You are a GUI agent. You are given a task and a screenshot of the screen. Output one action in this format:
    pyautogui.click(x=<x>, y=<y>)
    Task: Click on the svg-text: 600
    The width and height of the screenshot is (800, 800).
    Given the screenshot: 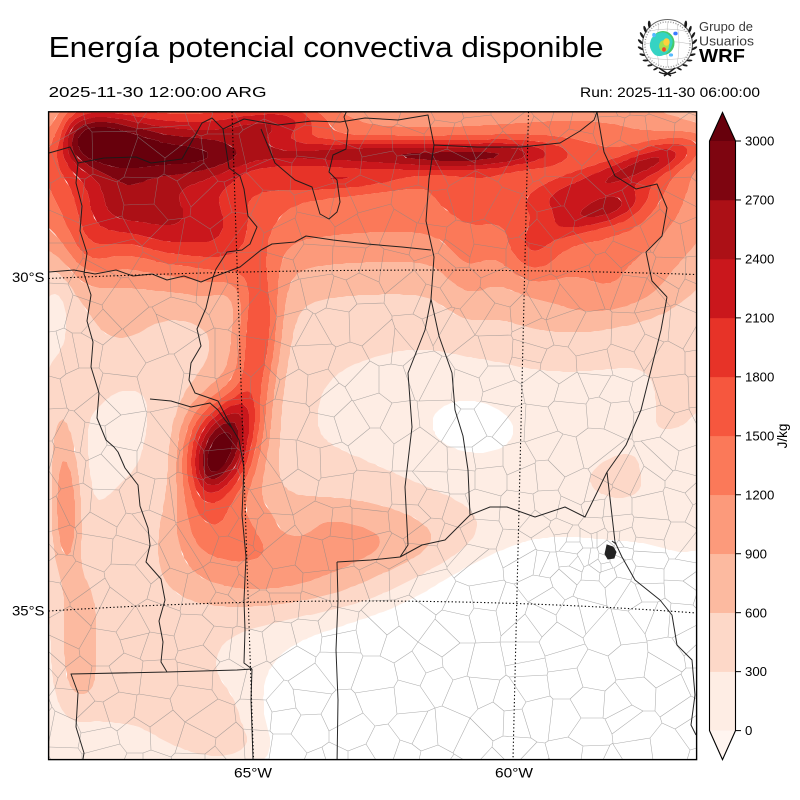 What is the action you would take?
    pyautogui.click(x=756, y=612)
    